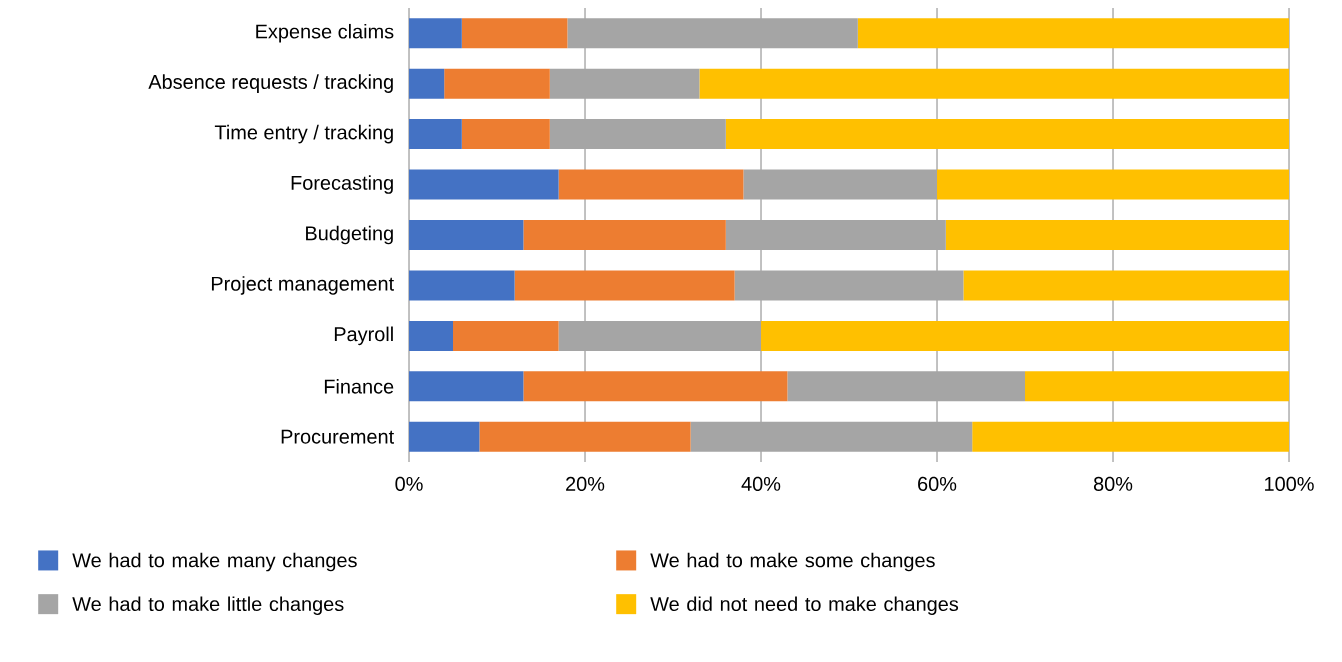 The height and width of the screenshot is (662, 1342). What do you see at coordinates (303, 134) in the screenshot?
I see `y-tick-label: Time entry / tracking` at bounding box center [303, 134].